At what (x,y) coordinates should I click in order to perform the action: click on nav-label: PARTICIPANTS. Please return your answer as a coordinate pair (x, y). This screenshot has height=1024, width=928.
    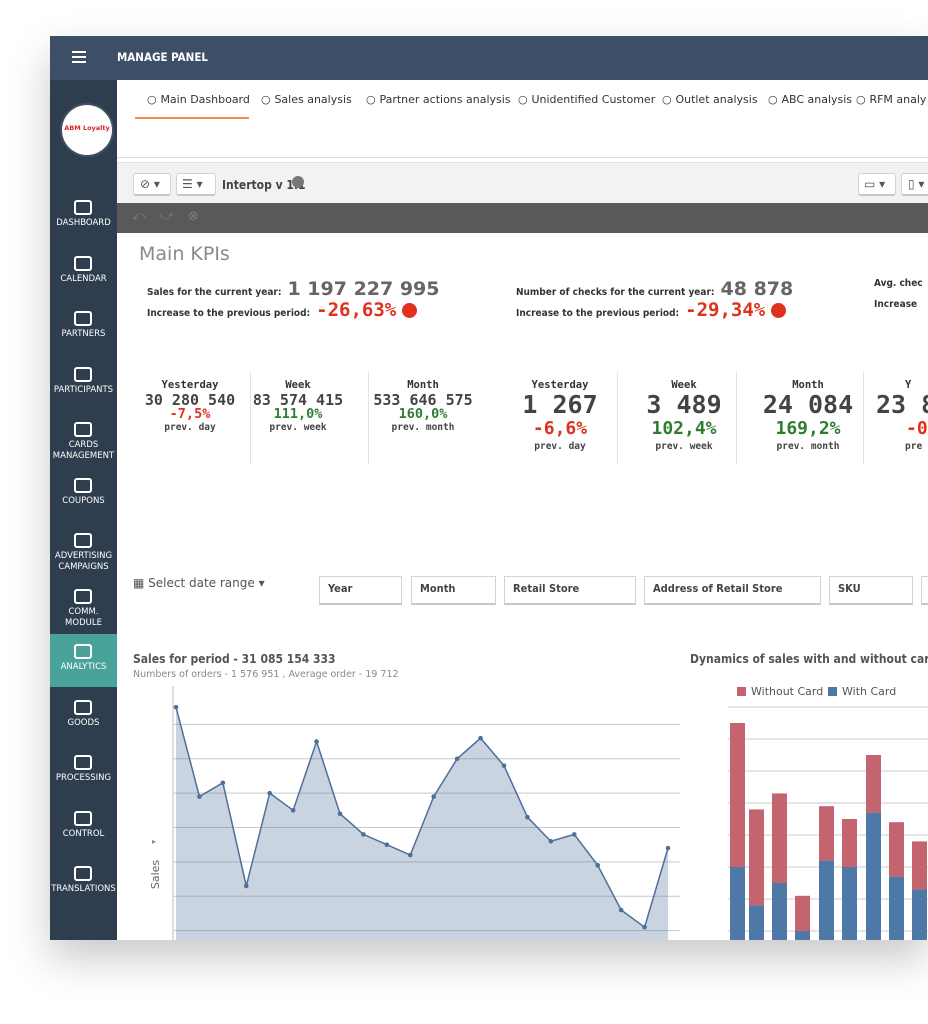
    Looking at the image, I should click on (83, 390).